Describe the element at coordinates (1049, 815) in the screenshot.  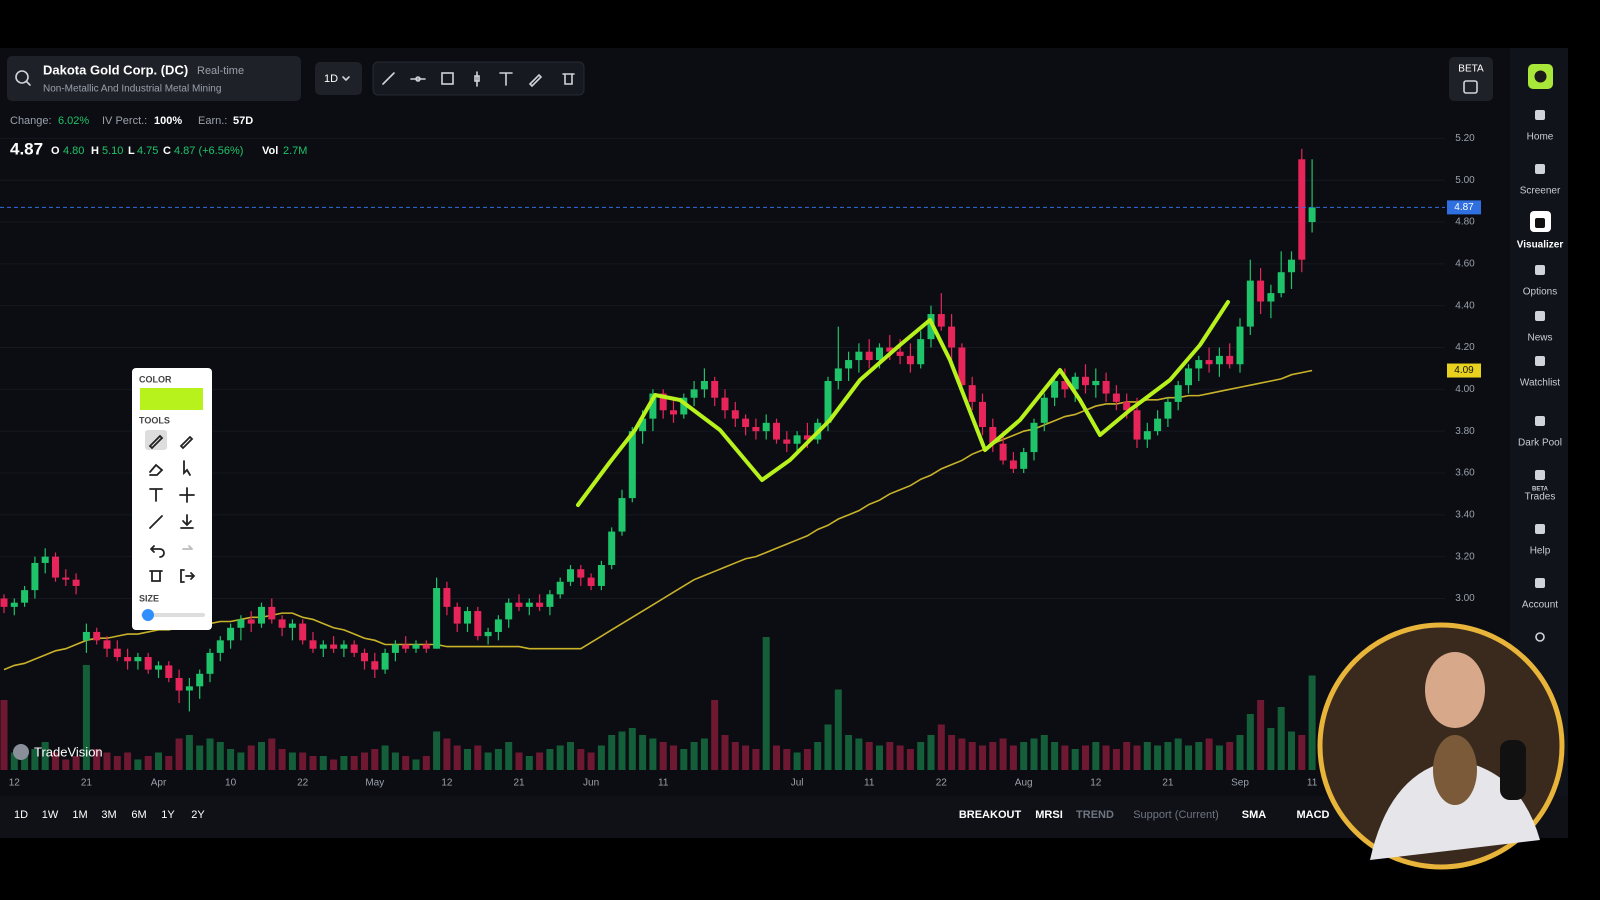
I see `indicator: MRSI` at that location.